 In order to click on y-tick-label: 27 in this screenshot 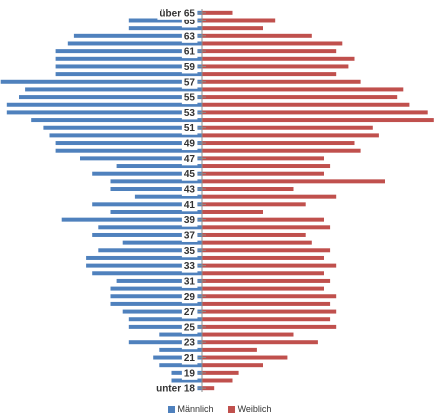, I will do `click(190, 312)`.